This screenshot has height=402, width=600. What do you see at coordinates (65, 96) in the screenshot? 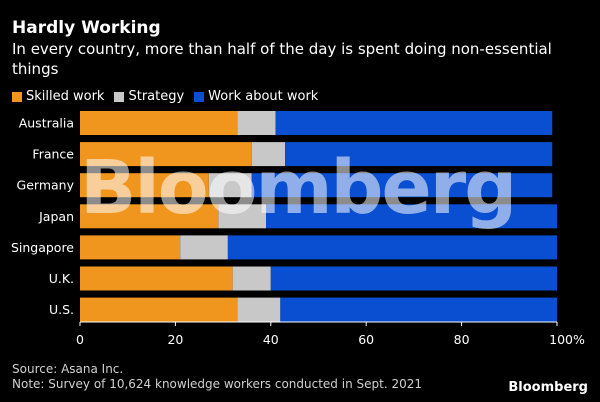
I see `legend-label-skilled-work: Skilled work` at bounding box center [65, 96].